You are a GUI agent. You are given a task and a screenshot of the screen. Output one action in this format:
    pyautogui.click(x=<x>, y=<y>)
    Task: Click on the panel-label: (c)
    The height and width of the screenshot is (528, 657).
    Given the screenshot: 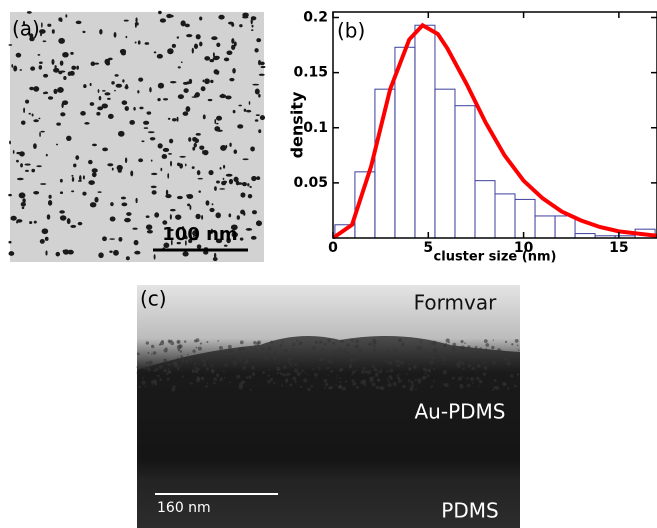 What is the action you would take?
    pyautogui.click(x=153, y=299)
    